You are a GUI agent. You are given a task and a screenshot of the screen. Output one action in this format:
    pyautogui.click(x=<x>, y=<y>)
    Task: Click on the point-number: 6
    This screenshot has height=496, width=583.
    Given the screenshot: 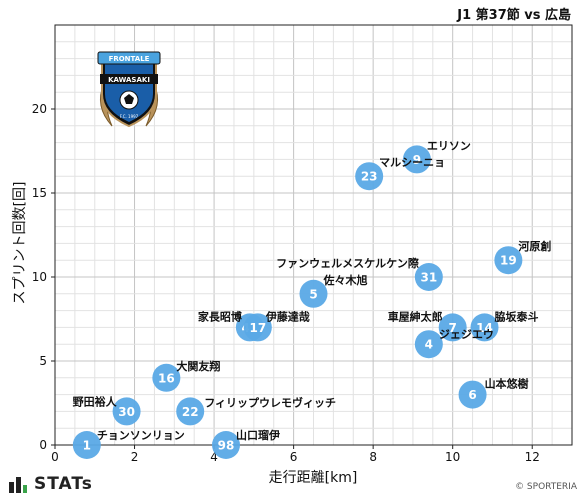 What is the action you would take?
    pyautogui.click(x=472, y=395)
    